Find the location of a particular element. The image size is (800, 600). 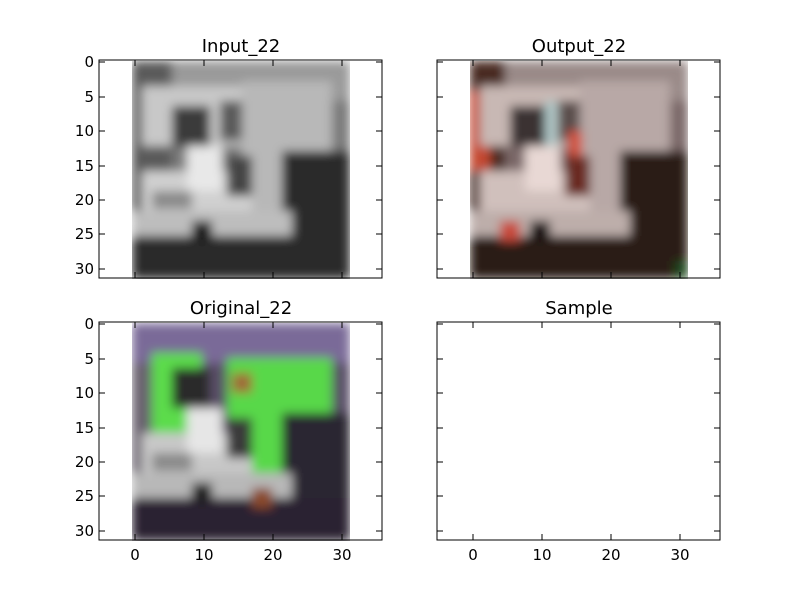

panel-title: Input_22 is located at coordinates (241, 46).